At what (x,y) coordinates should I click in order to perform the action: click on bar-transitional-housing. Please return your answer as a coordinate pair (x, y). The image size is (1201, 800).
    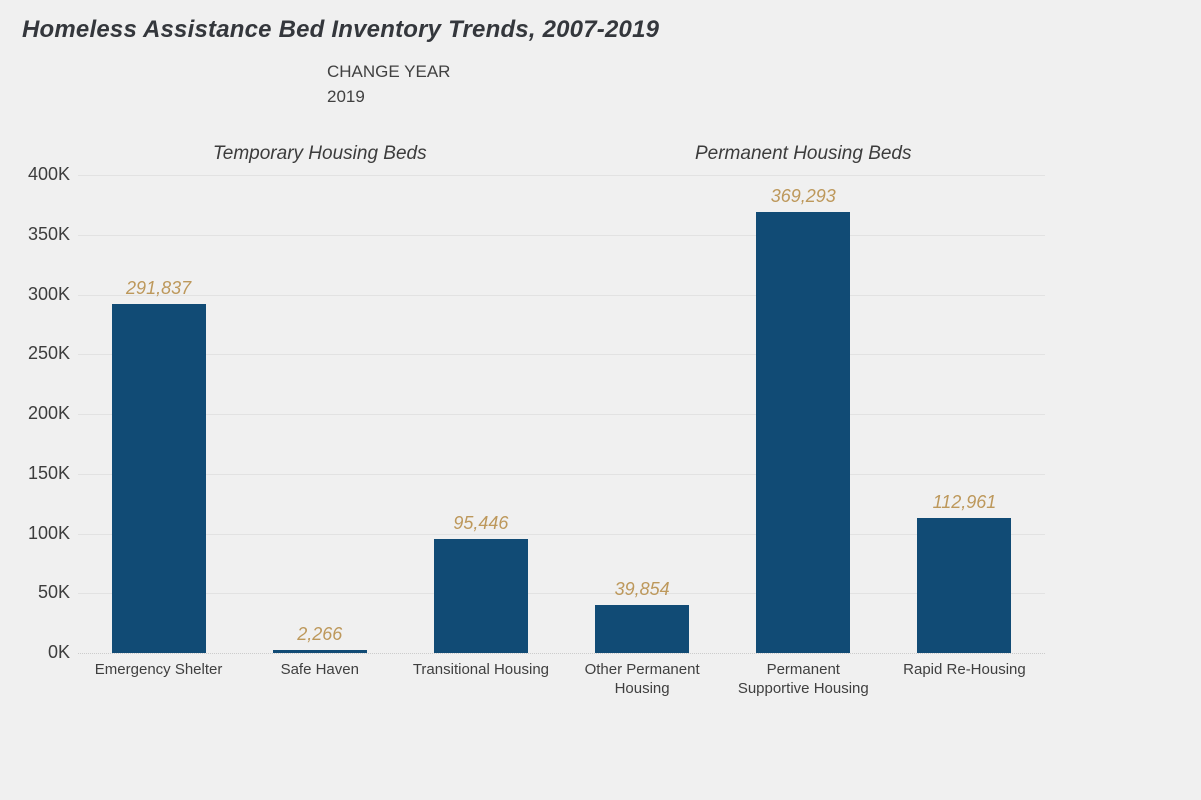
    Looking at the image, I should click on (480, 595).